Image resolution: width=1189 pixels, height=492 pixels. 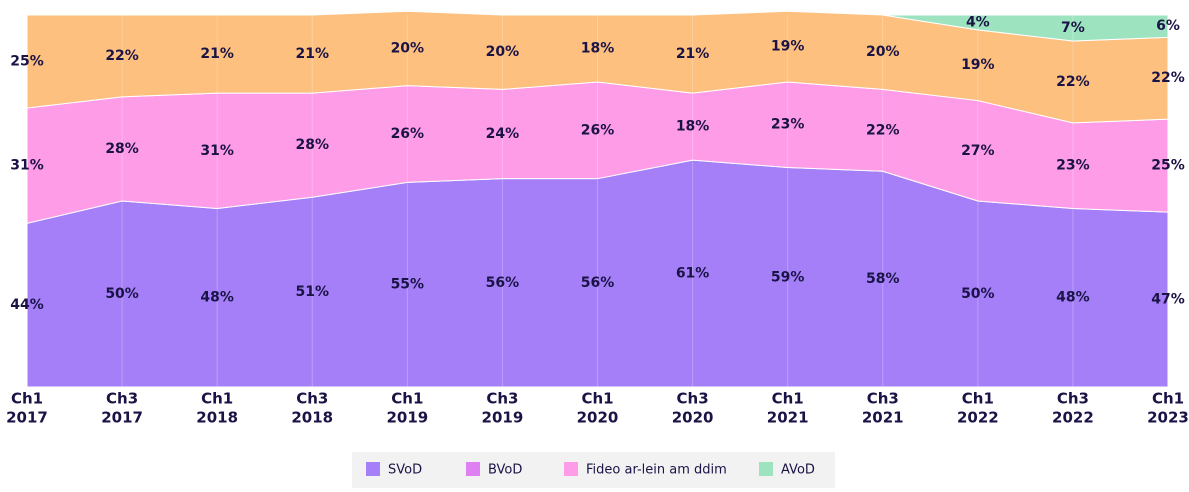 What do you see at coordinates (1168, 26) in the screenshot?
I see `data-label: 6%` at bounding box center [1168, 26].